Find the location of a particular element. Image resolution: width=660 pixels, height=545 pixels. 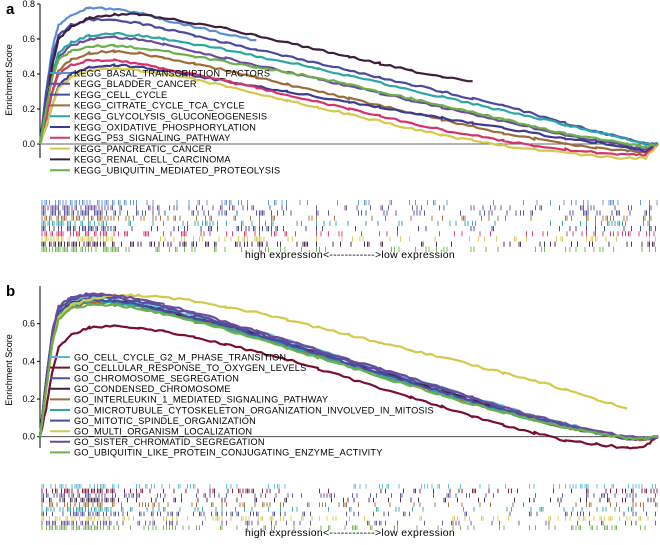

legend-entry: KEGG_PANCREATIC_CANCER is located at coordinates (143, 149).